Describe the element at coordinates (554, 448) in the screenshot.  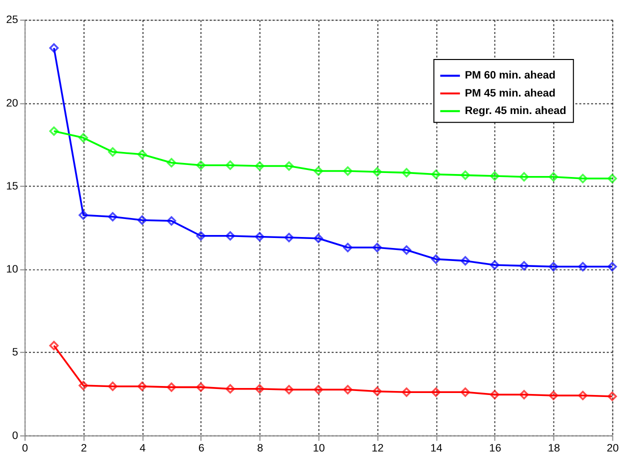
I see `x-tick-label: 18` at that location.